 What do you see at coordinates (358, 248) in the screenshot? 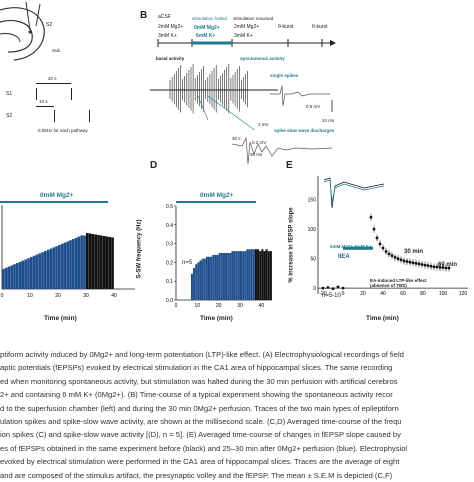
I see `e-drug-bar` at bounding box center [358, 248].